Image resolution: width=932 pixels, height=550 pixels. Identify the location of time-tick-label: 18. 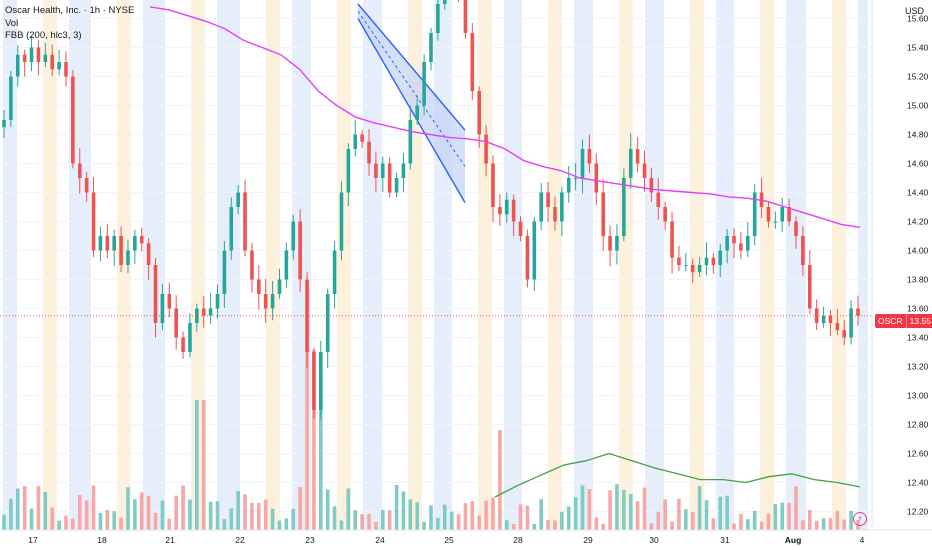
(102, 540).